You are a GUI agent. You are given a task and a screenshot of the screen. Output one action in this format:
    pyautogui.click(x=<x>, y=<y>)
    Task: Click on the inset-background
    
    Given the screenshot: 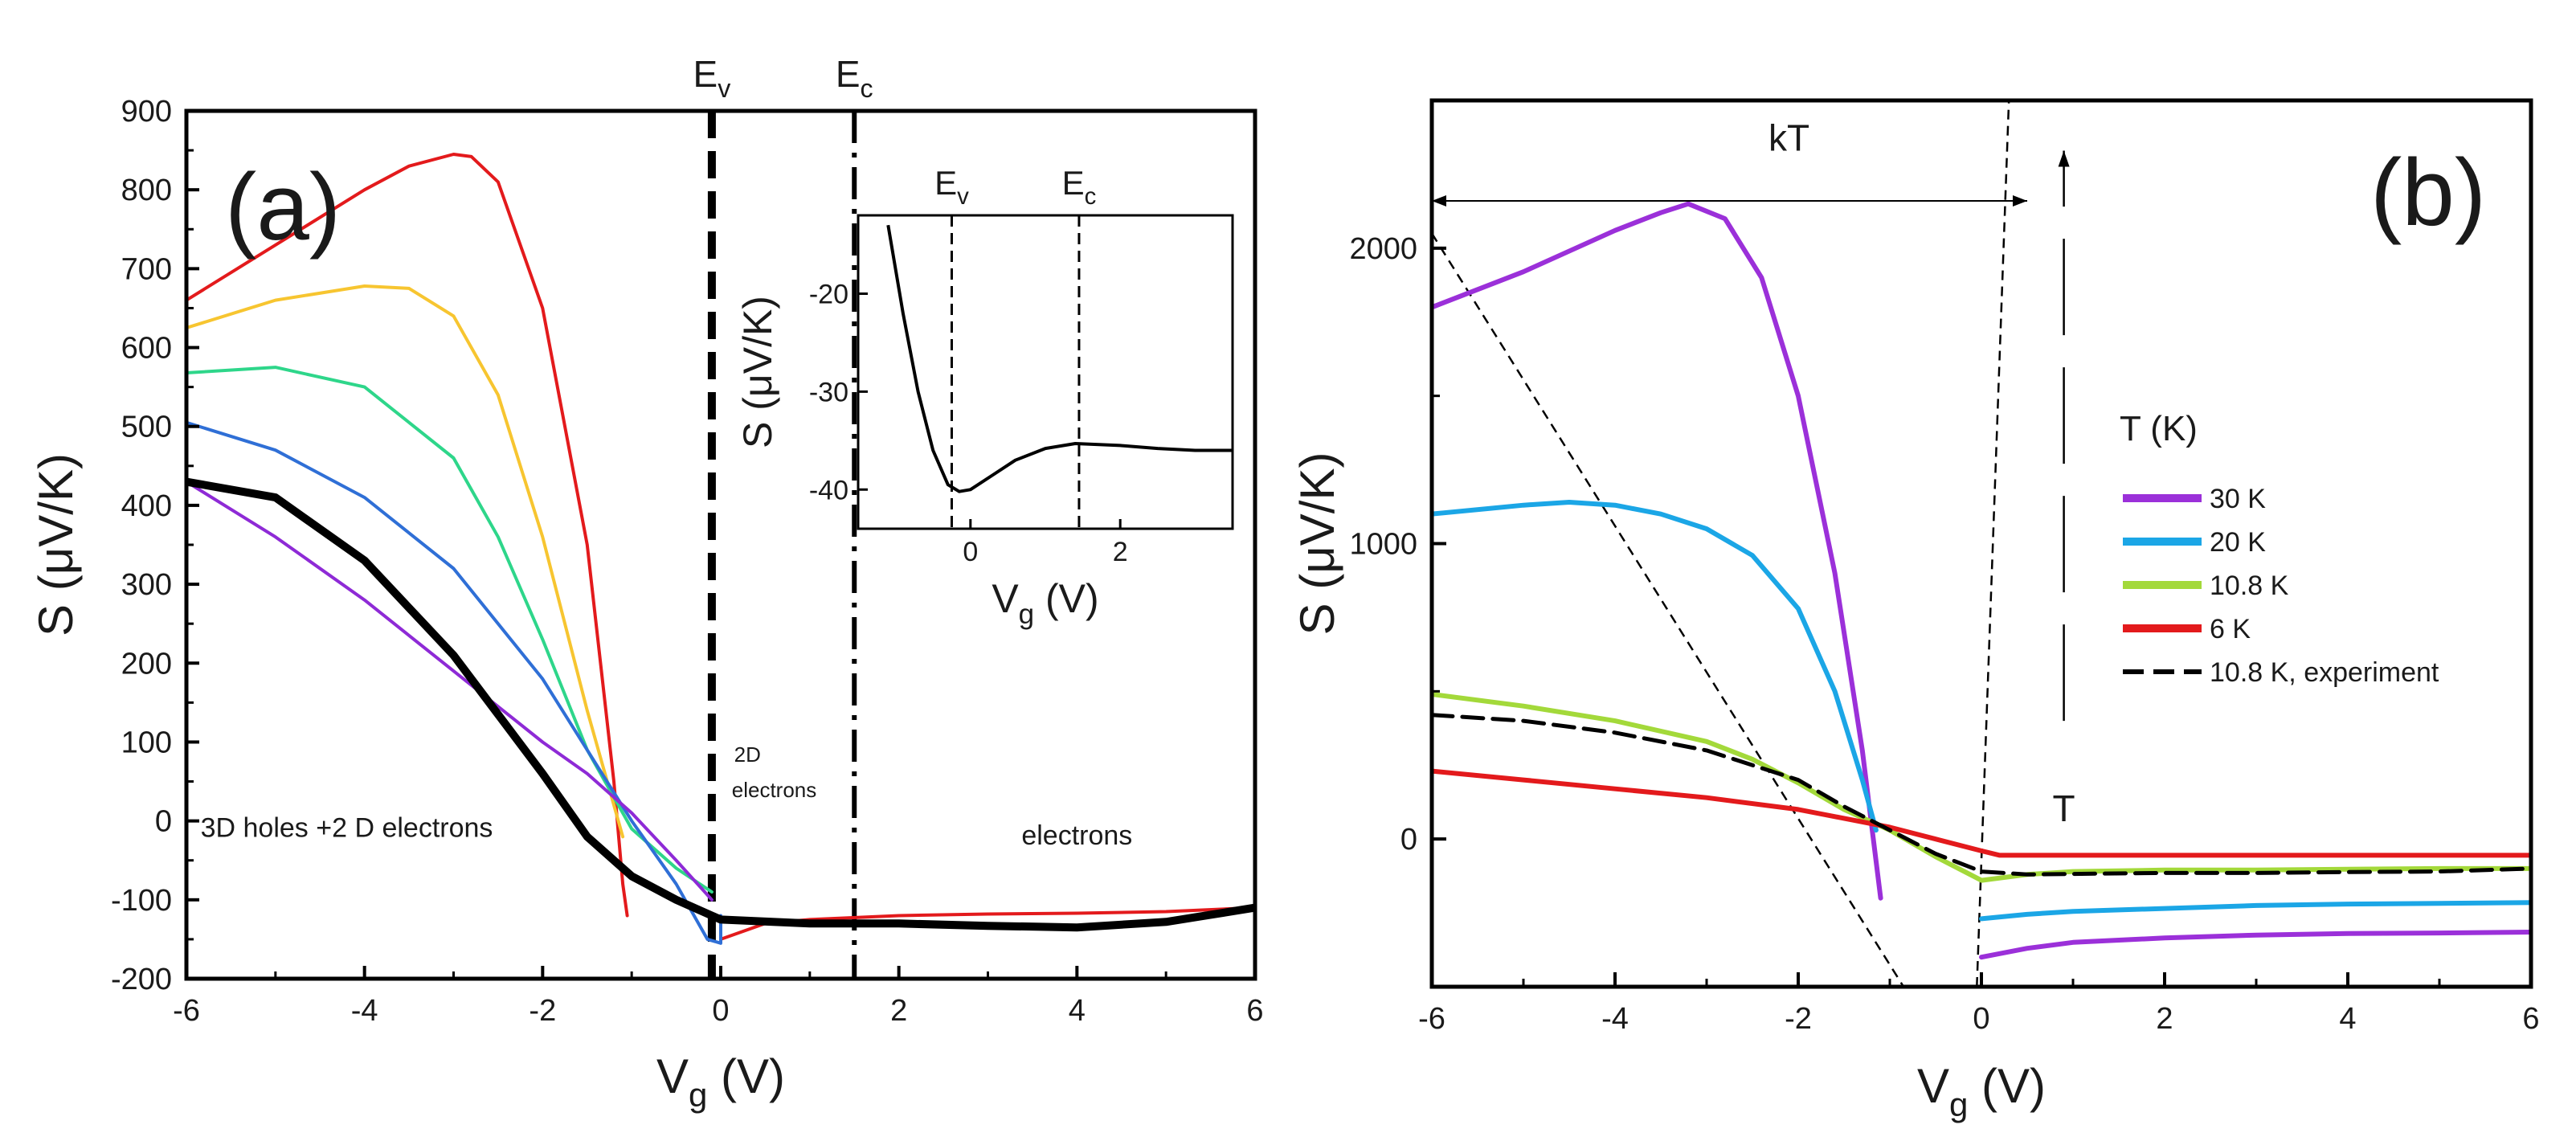 What is the action you would take?
    pyautogui.click(x=1045, y=372)
    